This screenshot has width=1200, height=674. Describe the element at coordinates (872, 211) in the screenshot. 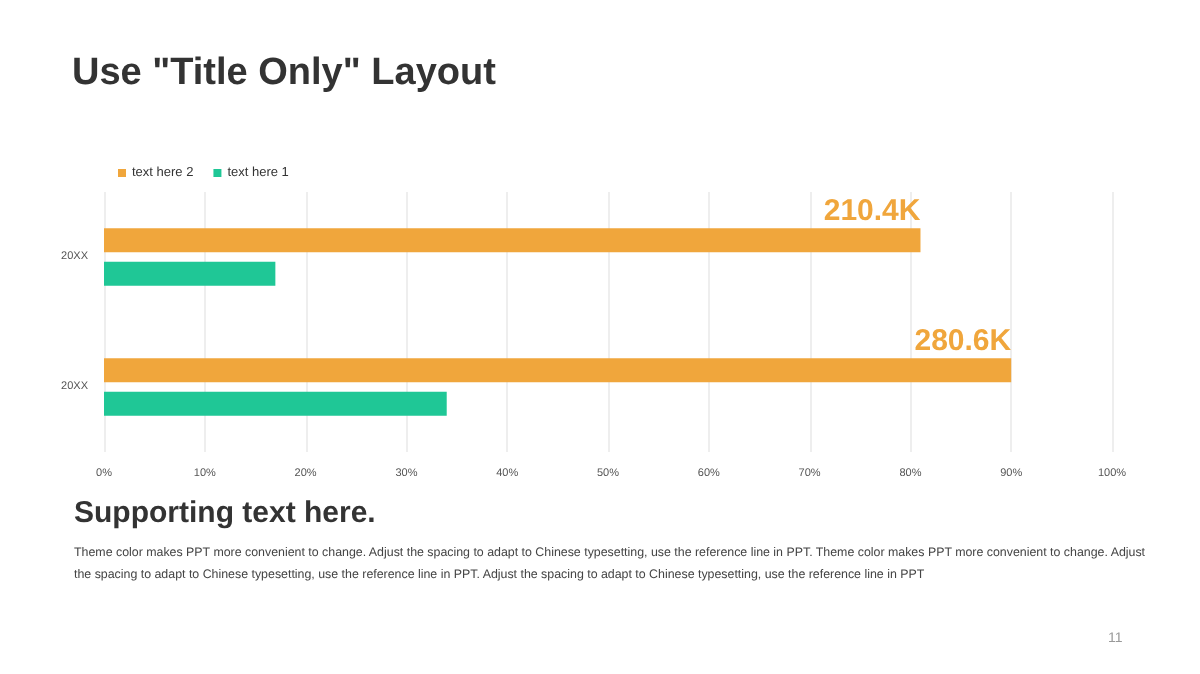

I see `annotation: 210.4K` at that location.